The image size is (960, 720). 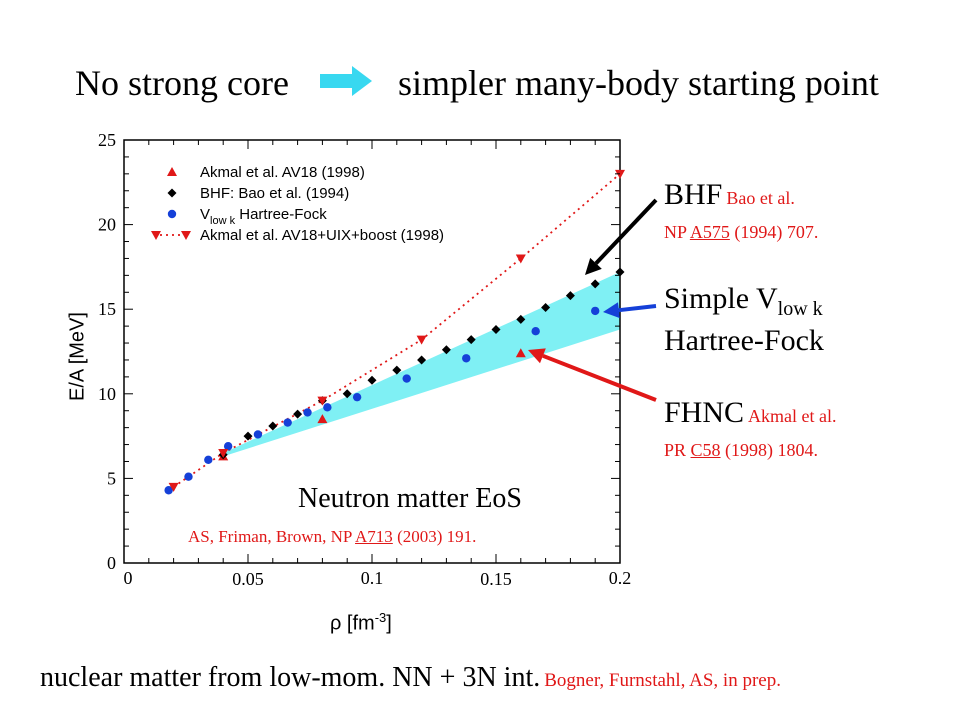 I want to click on x-axis-label-sup: -3, so click(x=380, y=617).